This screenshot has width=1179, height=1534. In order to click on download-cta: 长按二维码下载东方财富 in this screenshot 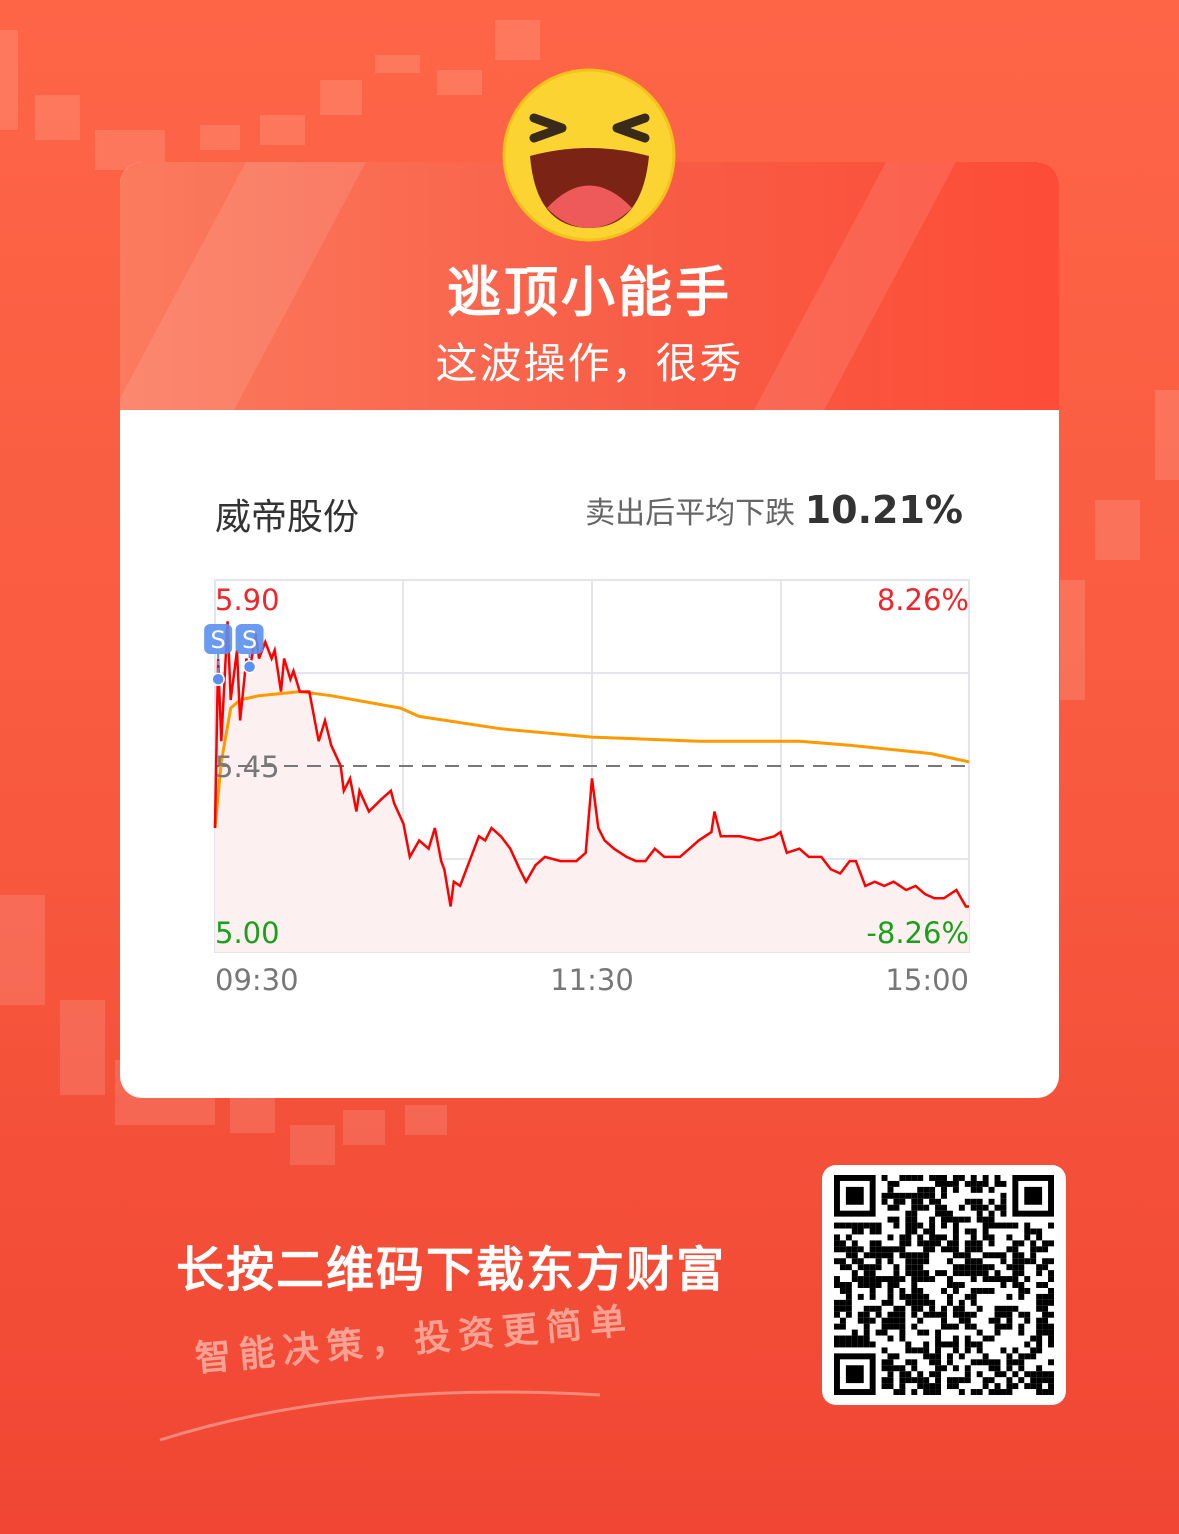, I will do `click(451, 1270)`.